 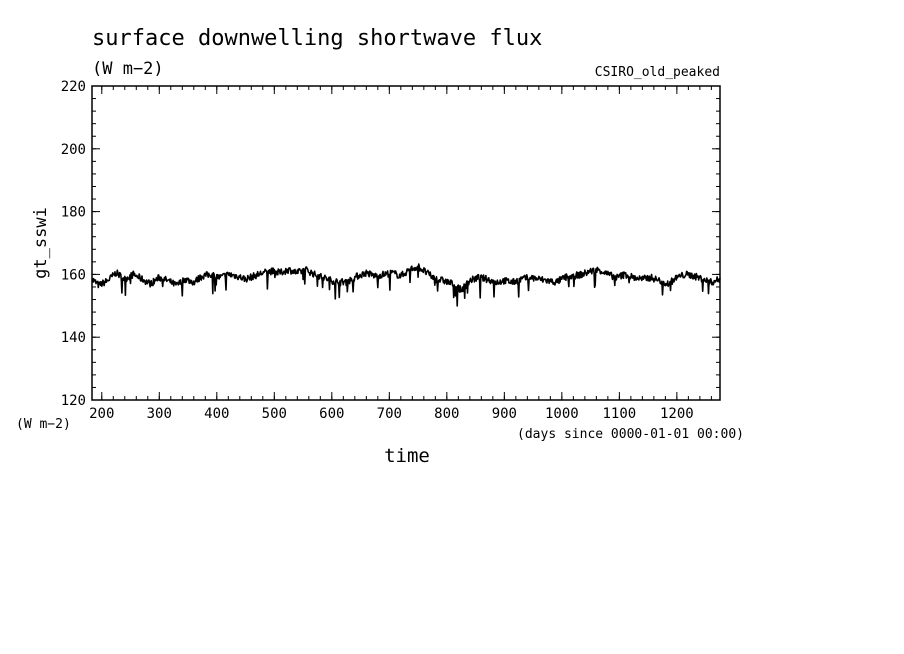 I want to click on x-tick-labels: 200 300 400 500 600 700 800 900 1000 1100 1200, so click(x=391, y=414).